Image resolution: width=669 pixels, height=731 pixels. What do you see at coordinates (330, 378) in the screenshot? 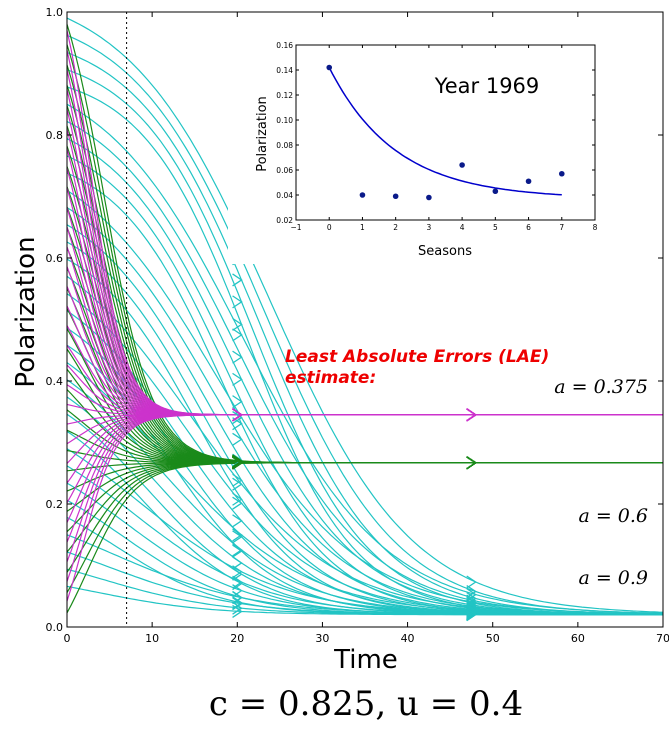
I see `lae-annotation-line2: estimate:` at bounding box center [330, 378].